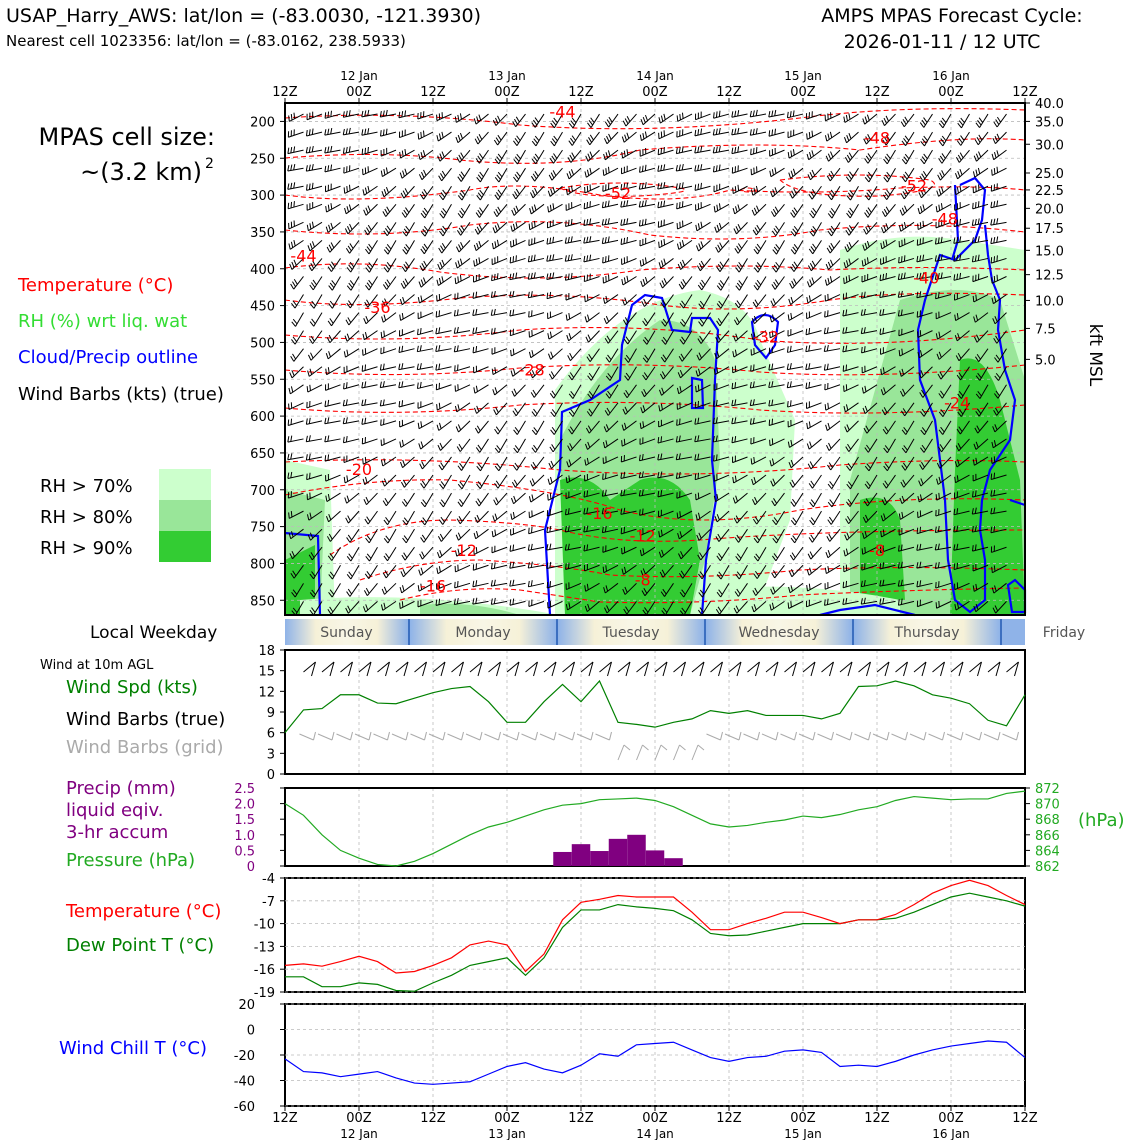 This screenshot has width=1140, height=1144. What do you see at coordinates (945, 219) in the screenshot?
I see `temperature-contour-label: -48` at bounding box center [945, 219].